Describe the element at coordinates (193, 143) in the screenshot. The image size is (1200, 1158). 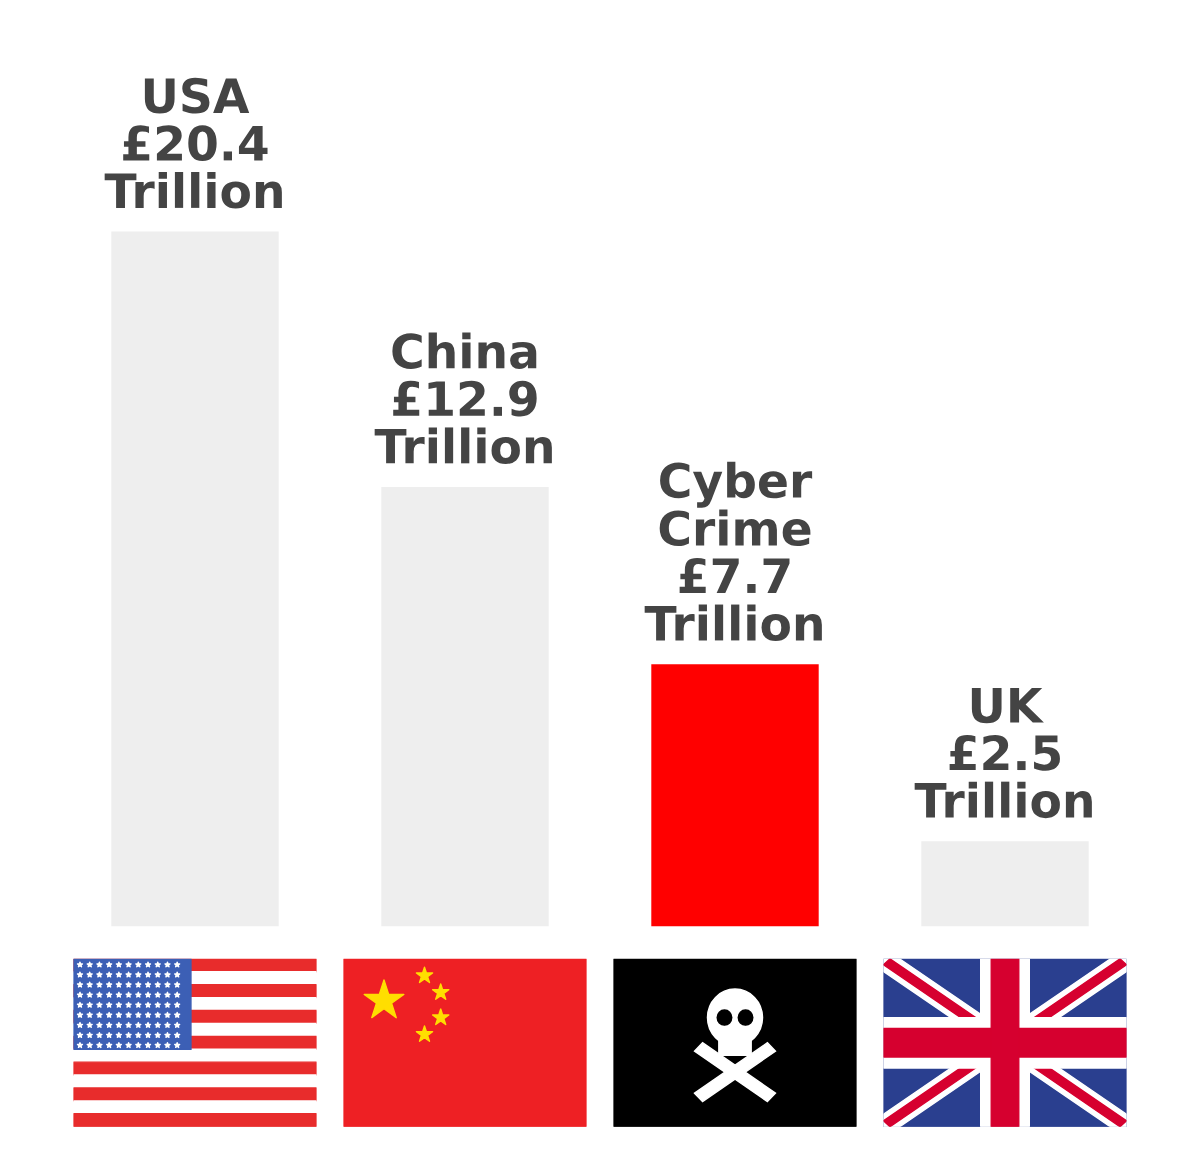
I see `data-label: USA £20.4 Trillion` at that location.